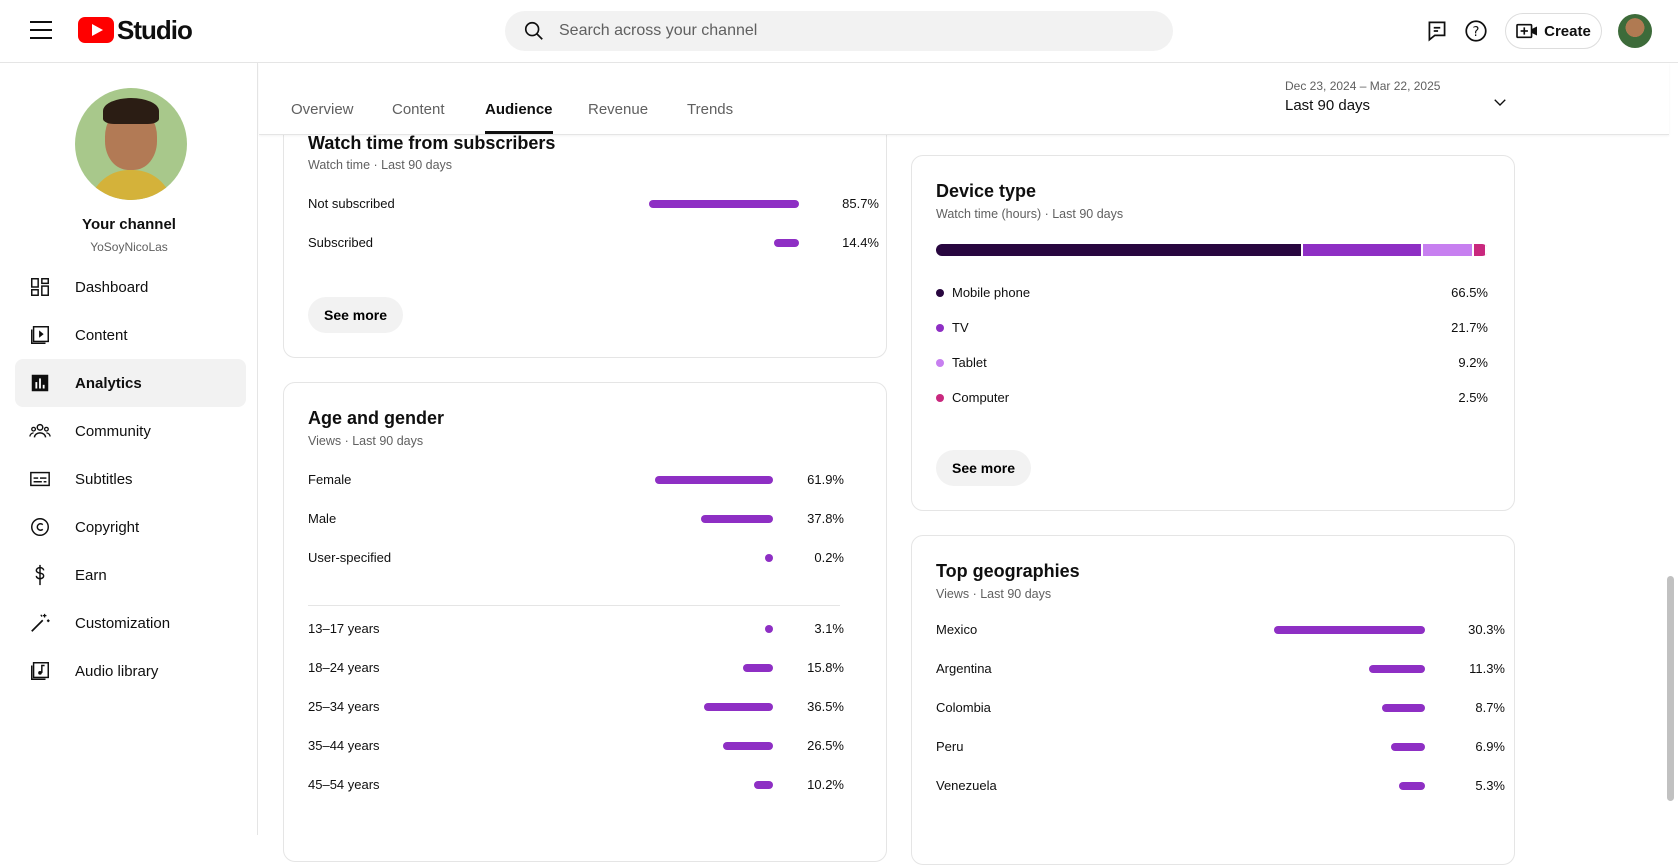 The width and height of the screenshot is (1678, 865). Describe the element at coordinates (964, 668) in the screenshot. I see `geo-row-label: Argentina` at that location.